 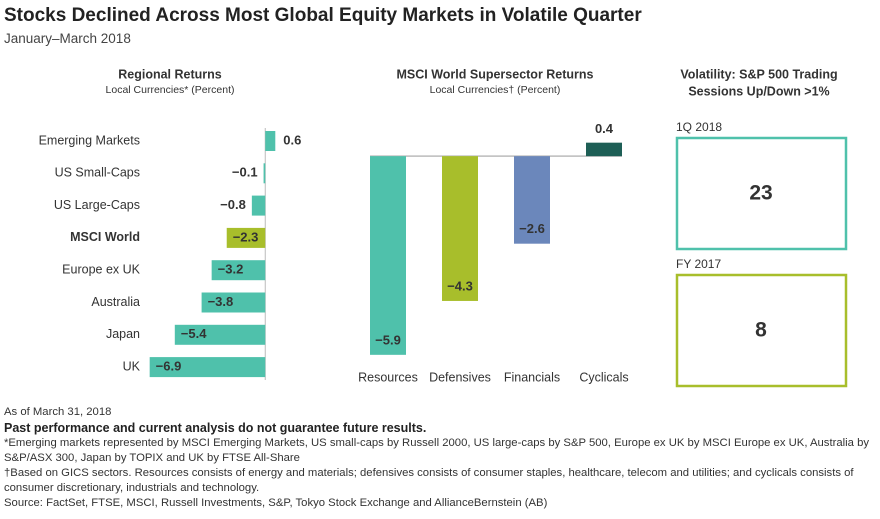 What do you see at coordinates (460, 377) in the screenshot?
I see `category-label: Defensives` at bounding box center [460, 377].